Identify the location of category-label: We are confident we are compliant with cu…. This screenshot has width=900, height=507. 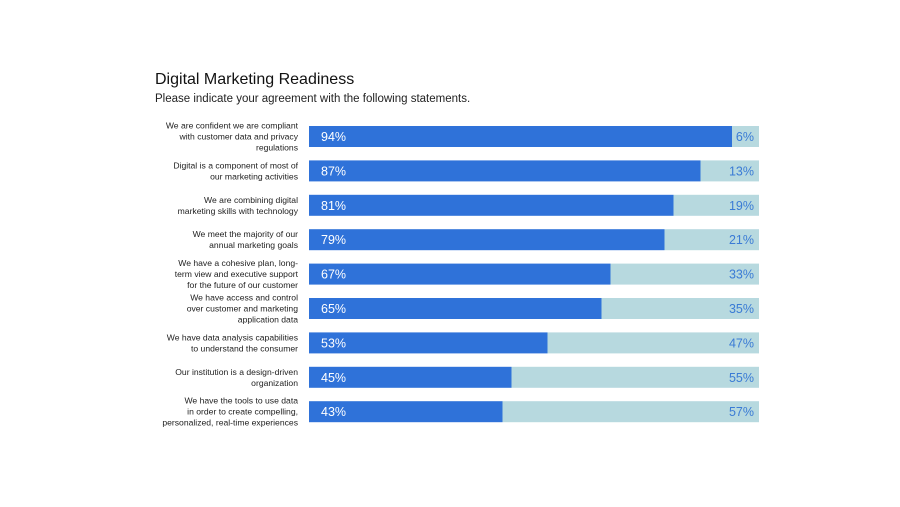
(232, 137).